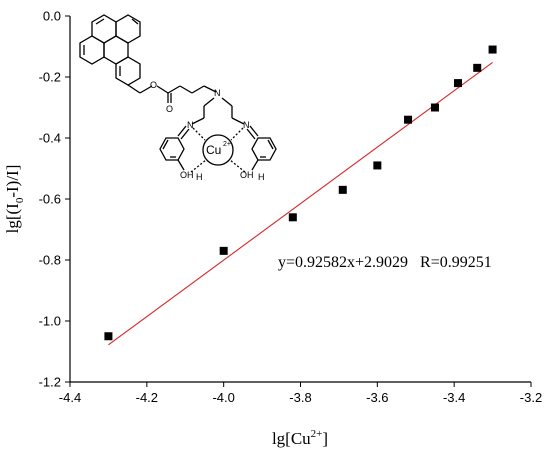  Describe the element at coordinates (531, 397) in the screenshot. I see `x-tick-label: -3.2` at that location.